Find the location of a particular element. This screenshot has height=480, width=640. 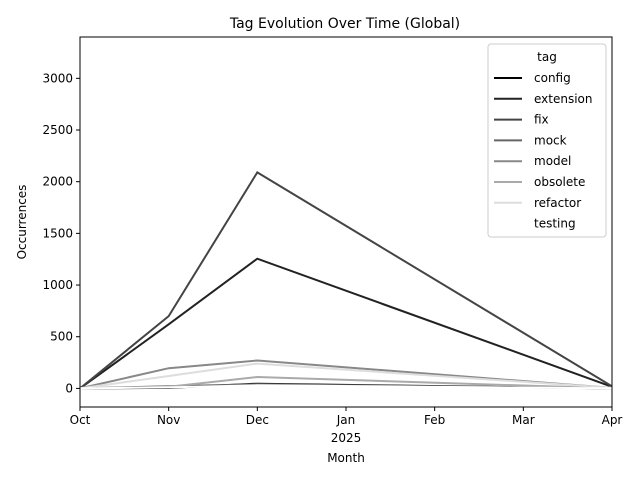

x-year-label: 2025 is located at coordinates (346, 438).